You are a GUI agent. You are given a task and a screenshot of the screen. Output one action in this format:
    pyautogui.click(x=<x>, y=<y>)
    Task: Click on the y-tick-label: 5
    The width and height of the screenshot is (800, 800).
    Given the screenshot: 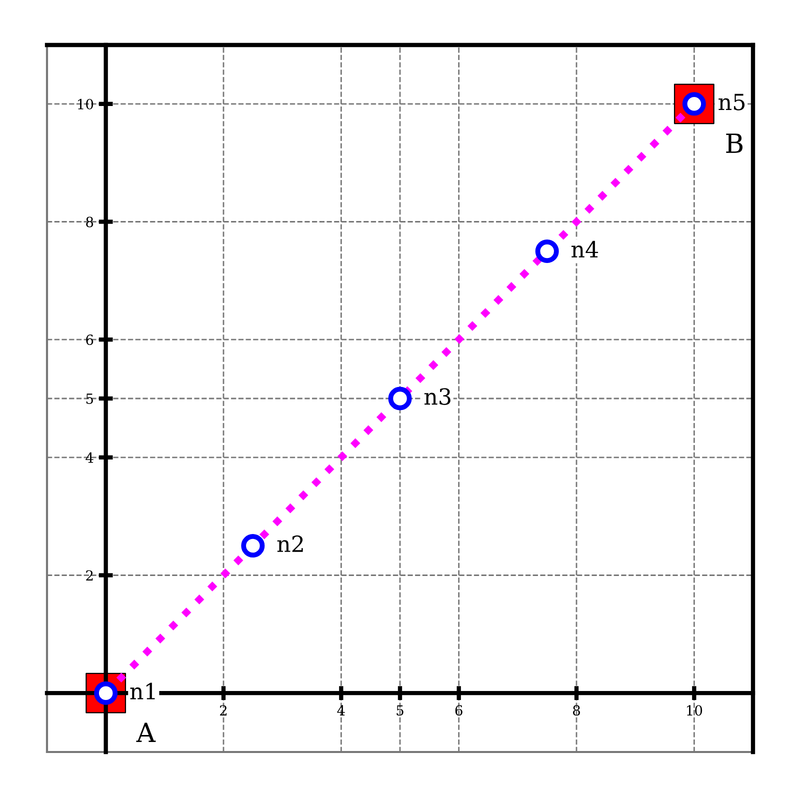 What is the action you would take?
    pyautogui.click(x=89, y=399)
    